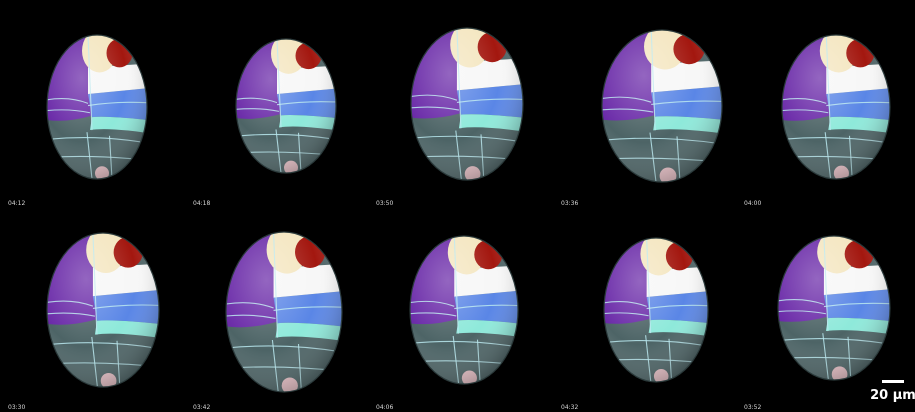 This screenshot has height=412, width=915. Describe the element at coordinates (384, 203) in the screenshot. I see `time-label: 03:50` at that location.